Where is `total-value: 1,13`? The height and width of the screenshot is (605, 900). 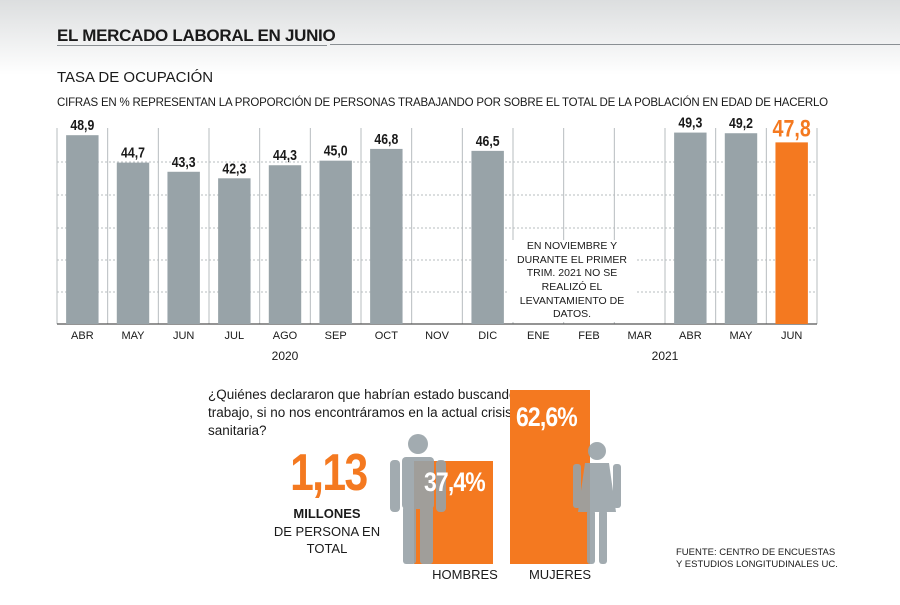 total-value: 1,13 is located at coordinates (329, 473).